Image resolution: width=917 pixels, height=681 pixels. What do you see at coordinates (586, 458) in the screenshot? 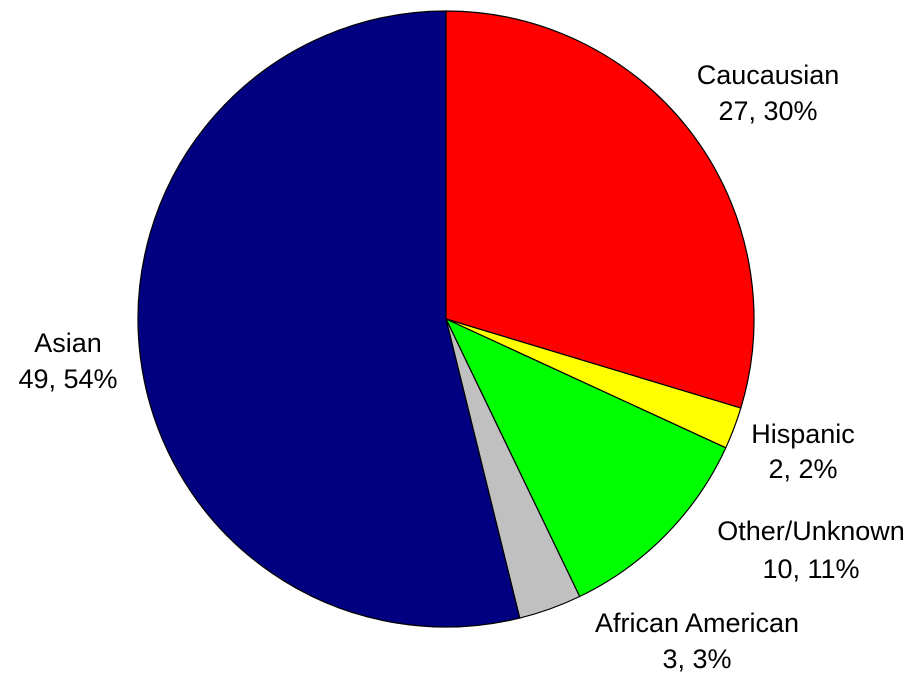
I see `pie-slice-other-unknown` at bounding box center [586, 458].